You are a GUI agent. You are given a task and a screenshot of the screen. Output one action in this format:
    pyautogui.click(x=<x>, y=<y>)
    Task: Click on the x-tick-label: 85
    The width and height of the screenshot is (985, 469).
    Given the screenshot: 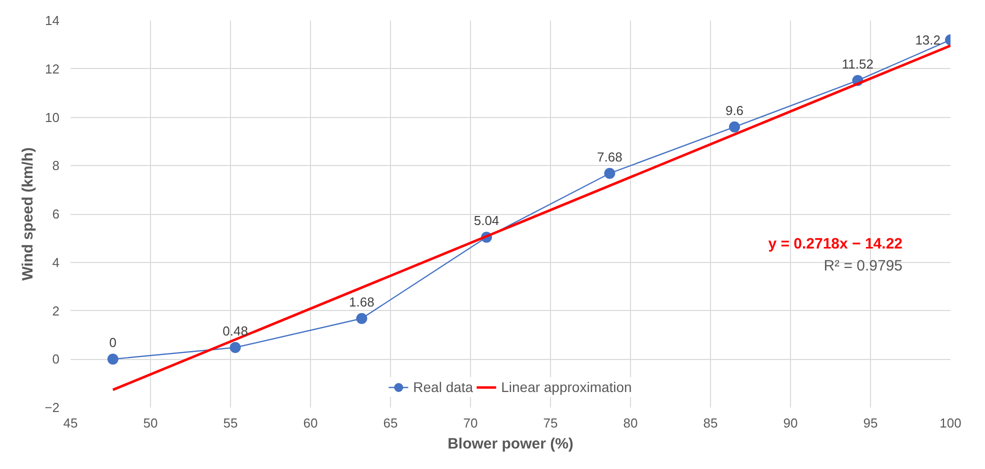 What is the action you would take?
    pyautogui.click(x=710, y=423)
    